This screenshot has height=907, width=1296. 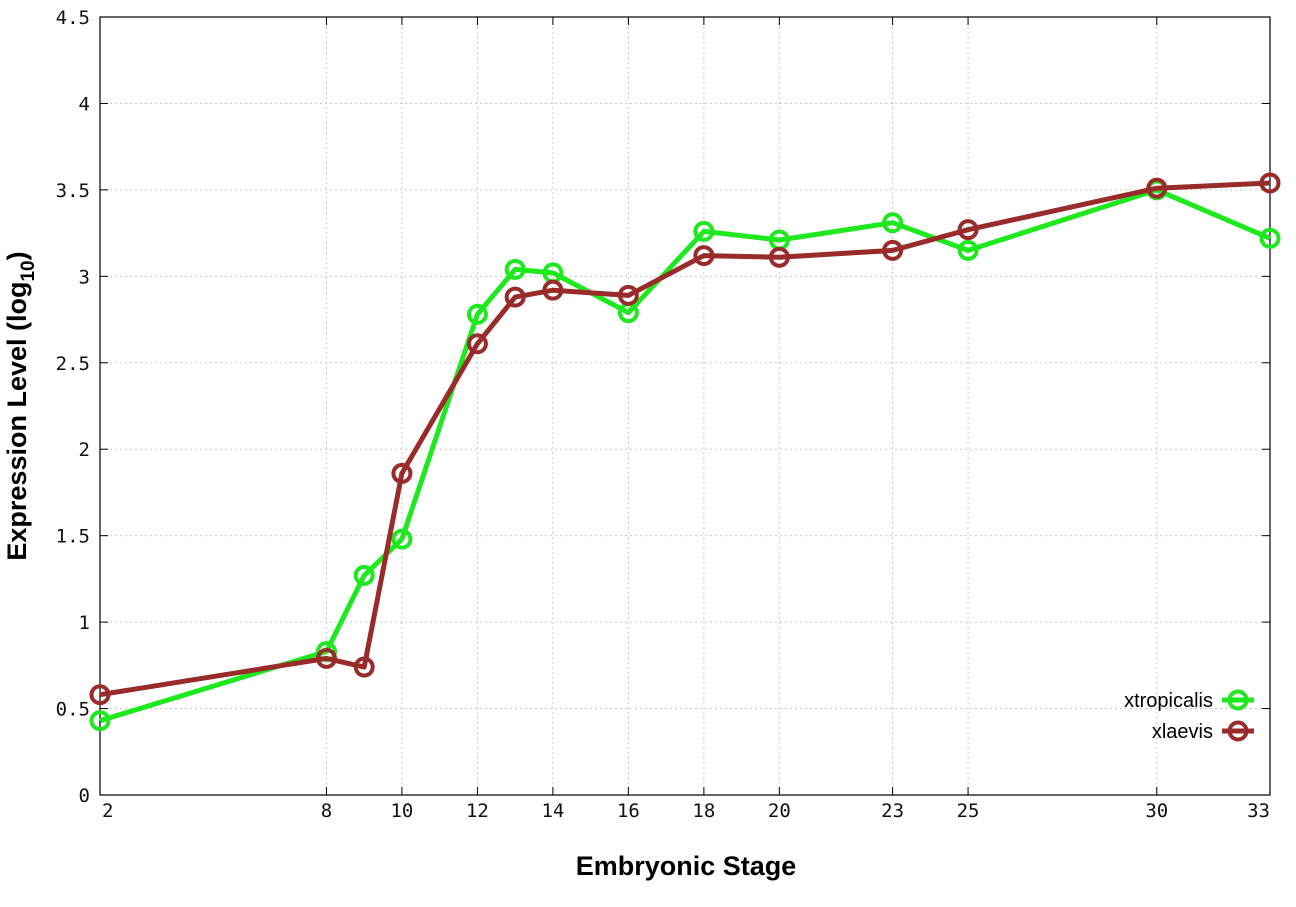 What do you see at coordinates (326, 811) in the screenshot?
I see `x-tick-label: 8` at bounding box center [326, 811].